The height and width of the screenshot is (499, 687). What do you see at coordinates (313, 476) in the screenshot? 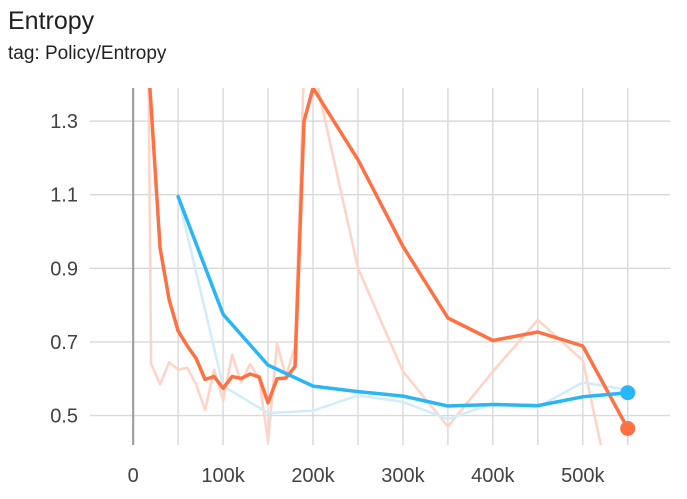
I see `x-tick-label: 200k` at bounding box center [313, 476].